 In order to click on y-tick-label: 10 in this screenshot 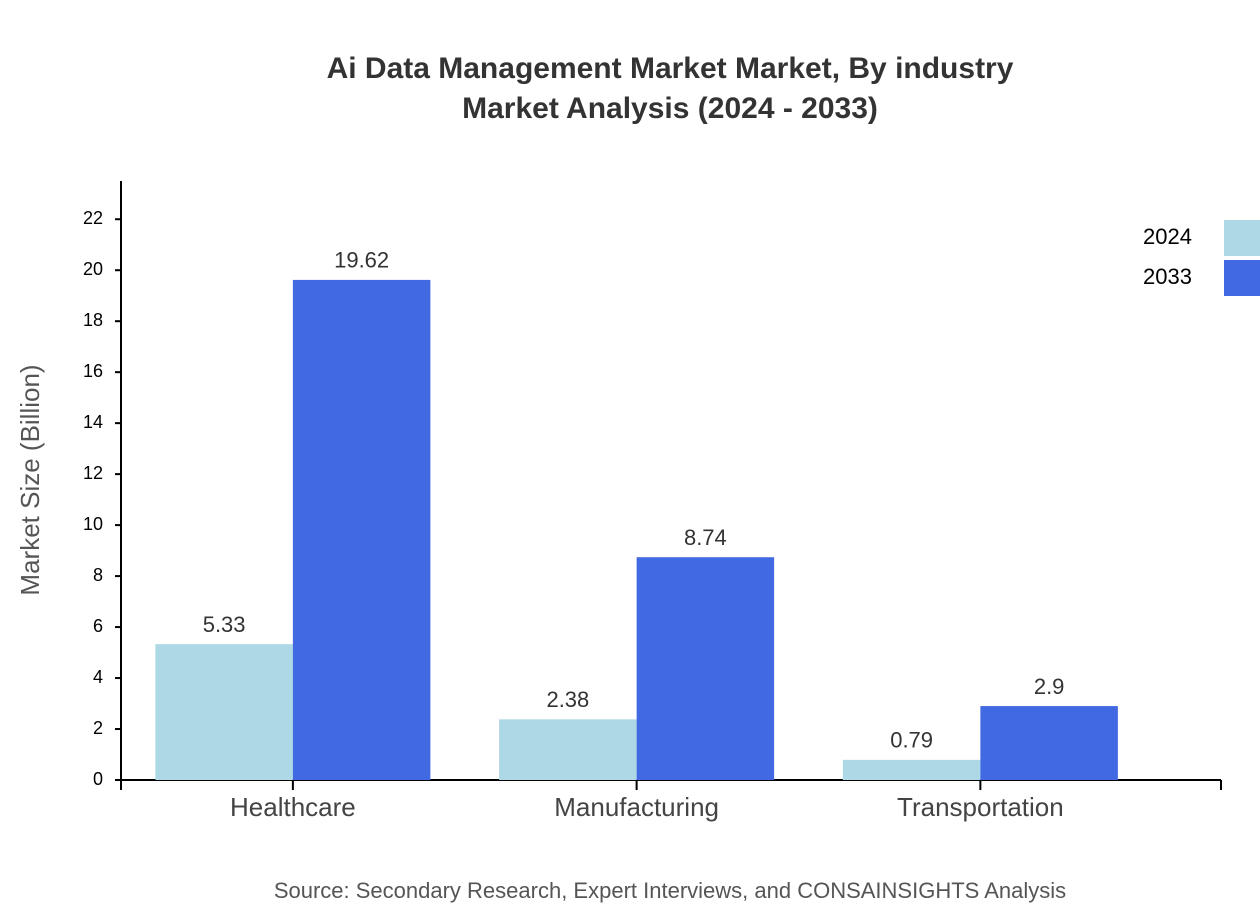, I will do `click(93, 524)`.